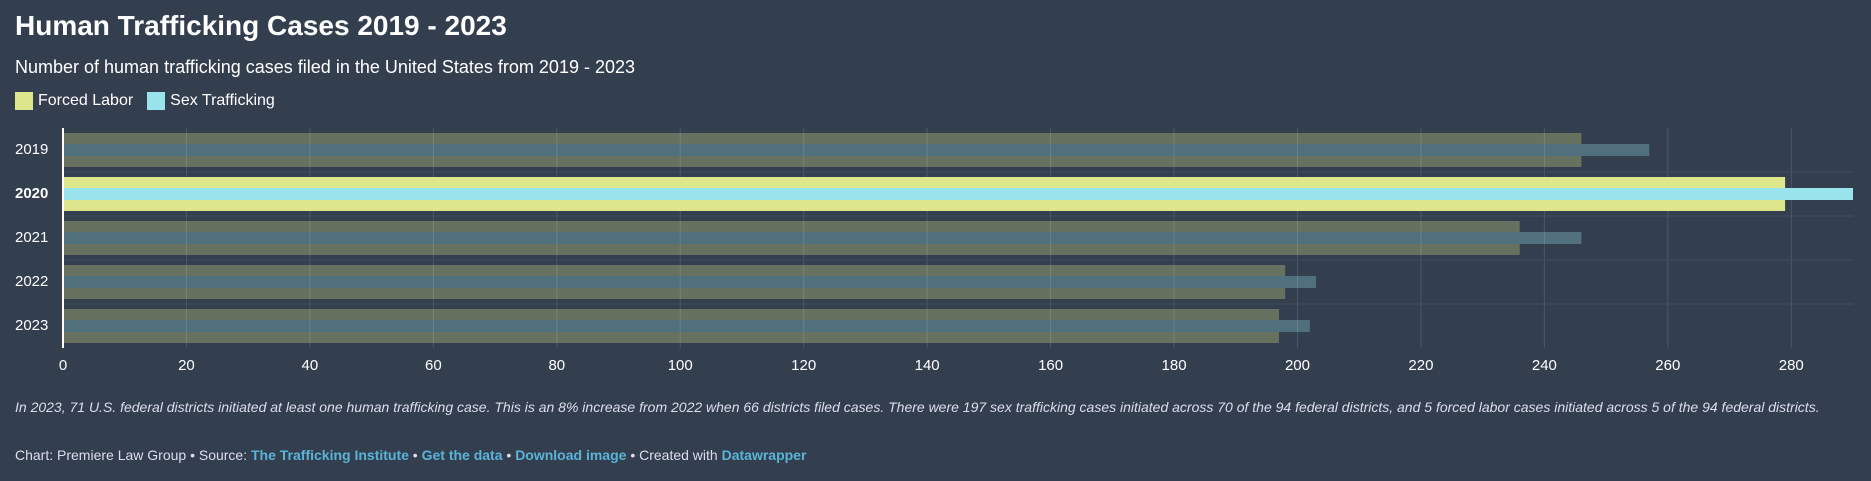 The height and width of the screenshot is (481, 1871). What do you see at coordinates (1544, 365) in the screenshot?
I see `x-tick-label: 240` at bounding box center [1544, 365].